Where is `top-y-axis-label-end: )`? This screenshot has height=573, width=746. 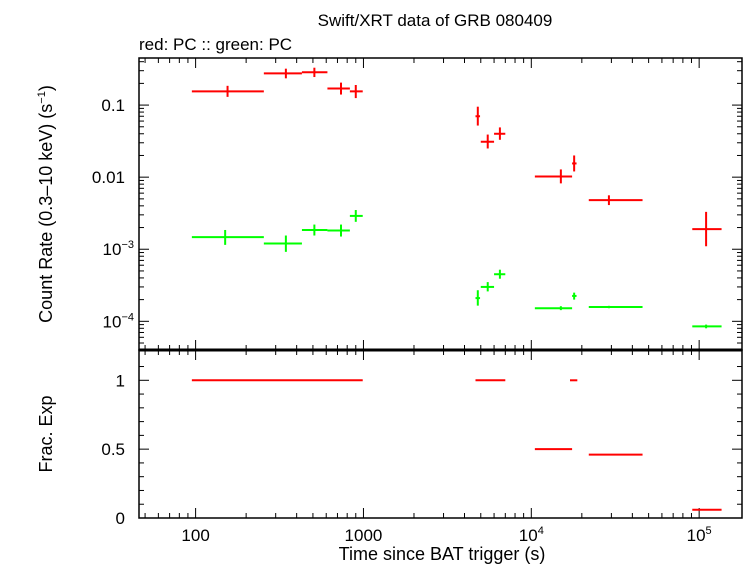
top-y-axis-label-end: ) is located at coordinates (46, 88).